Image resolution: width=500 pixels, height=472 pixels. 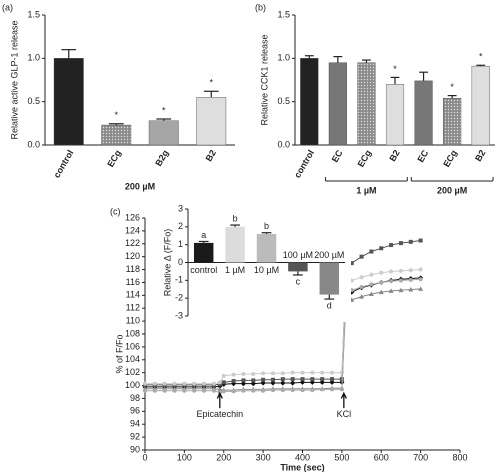 I want to click on x-tick-label: 800, so click(x=459, y=457).